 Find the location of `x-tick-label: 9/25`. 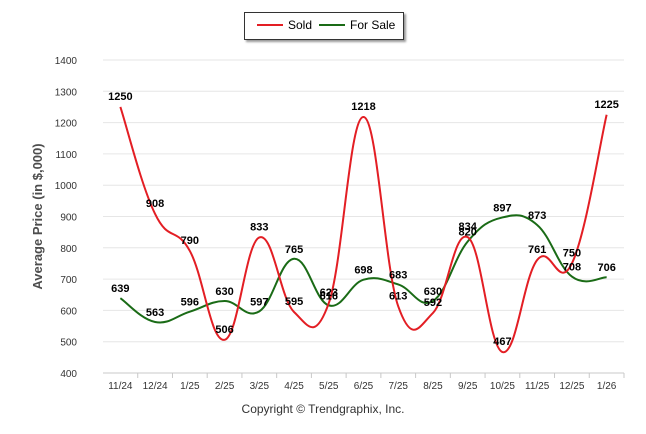

x-tick-label: 9/25 is located at coordinates (468, 386).